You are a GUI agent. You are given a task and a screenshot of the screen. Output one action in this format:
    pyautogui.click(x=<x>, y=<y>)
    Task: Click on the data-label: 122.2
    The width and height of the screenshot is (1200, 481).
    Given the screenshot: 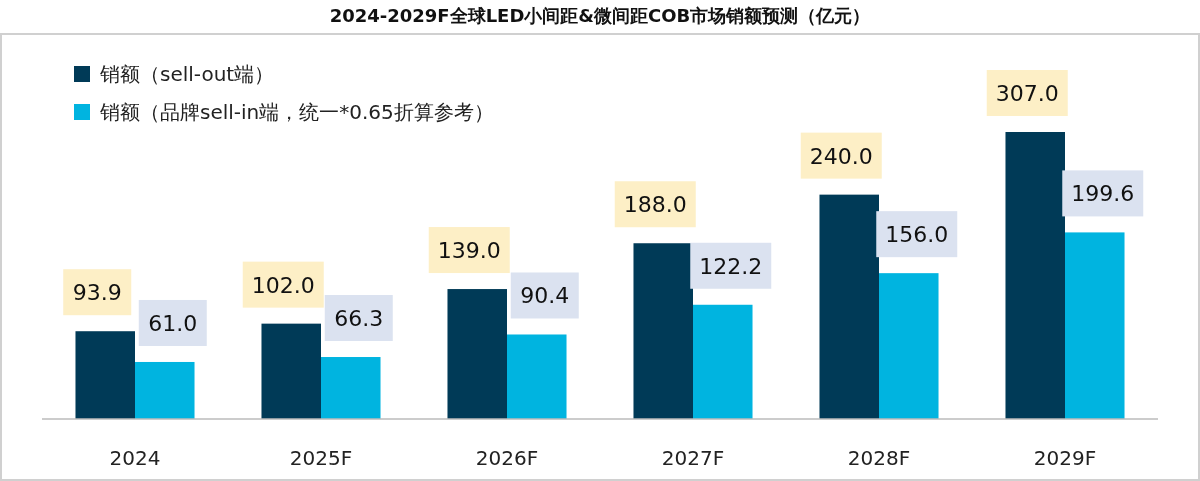 What is the action you would take?
    pyautogui.click(x=731, y=266)
    